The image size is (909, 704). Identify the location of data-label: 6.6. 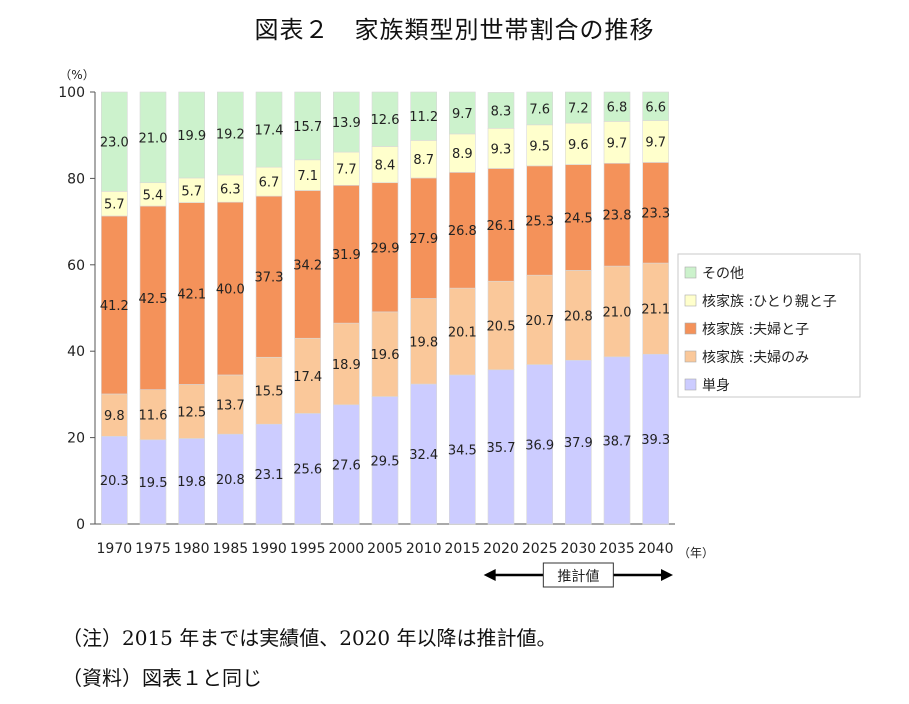
(655, 107).